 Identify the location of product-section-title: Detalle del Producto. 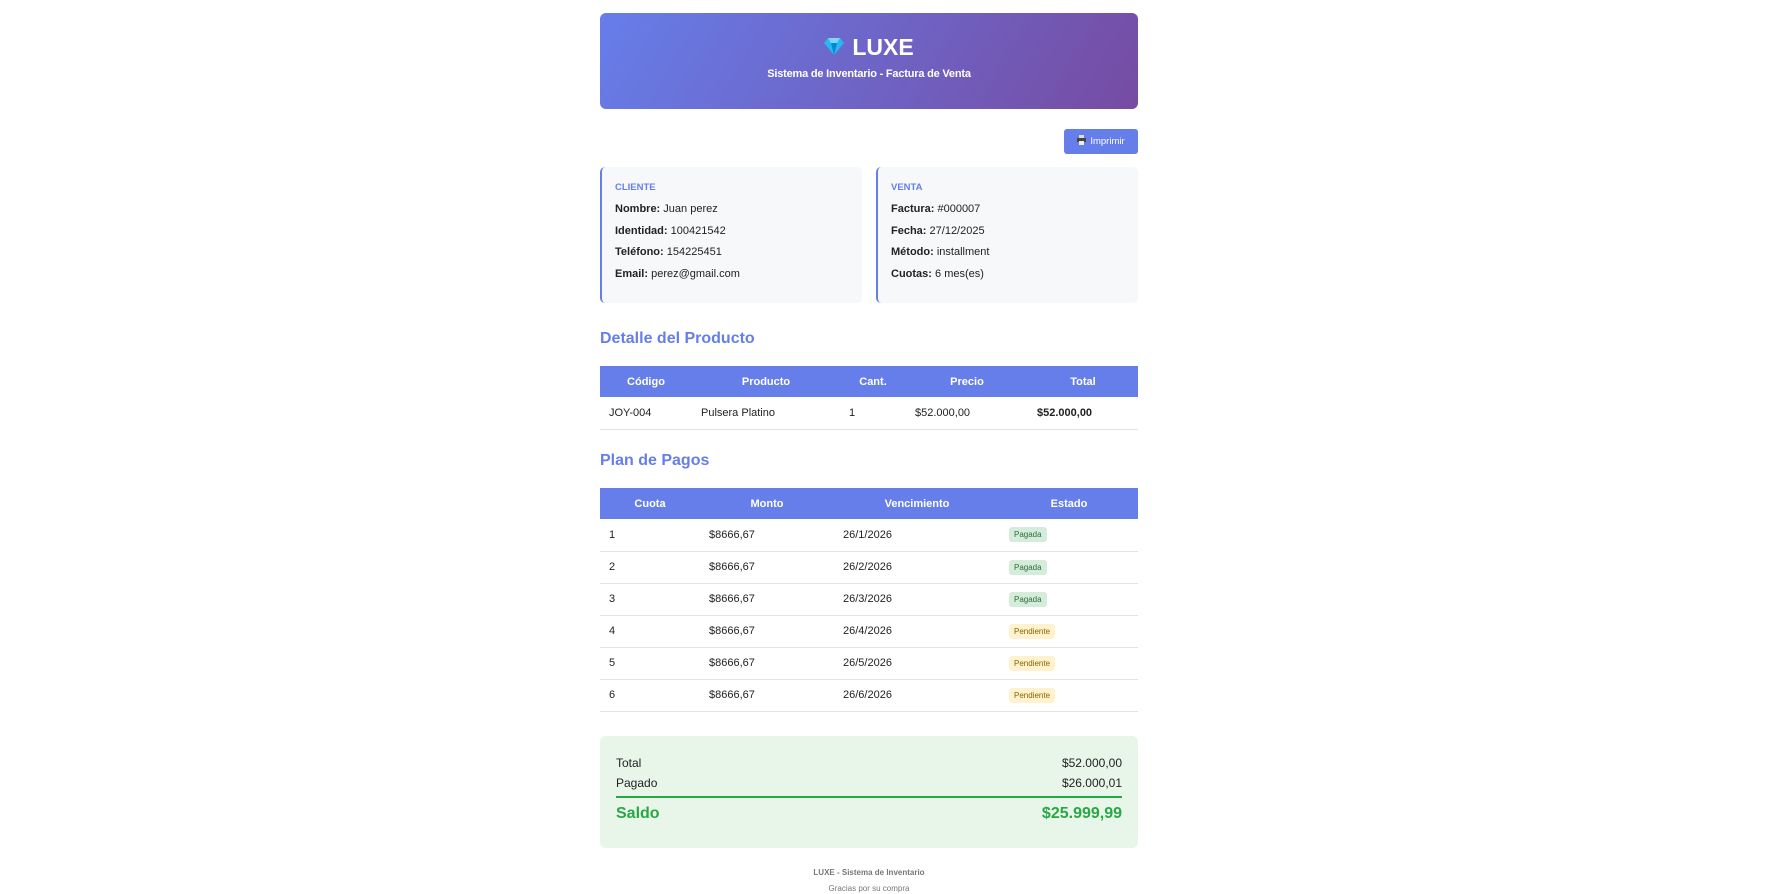
(677, 338).